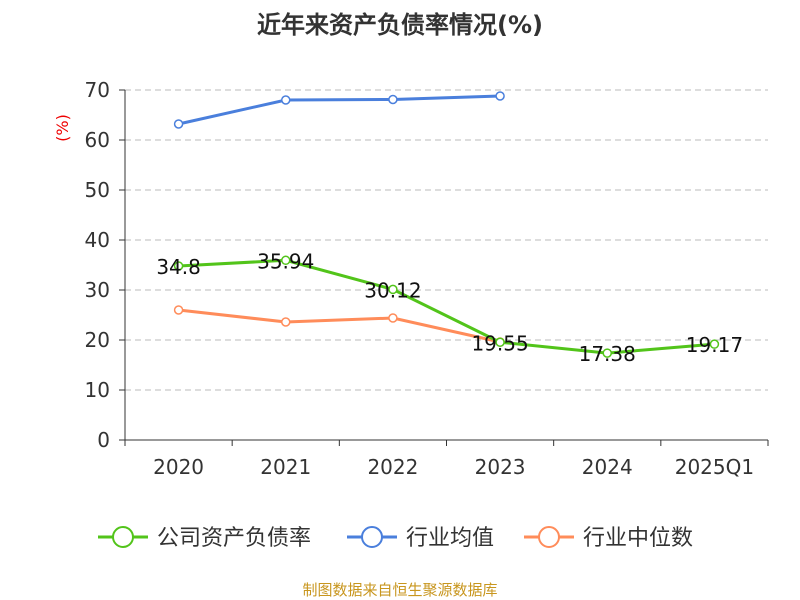 The height and width of the screenshot is (600, 800). What do you see at coordinates (607, 467) in the screenshot?
I see `x-tick-label: 2024` at bounding box center [607, 467].